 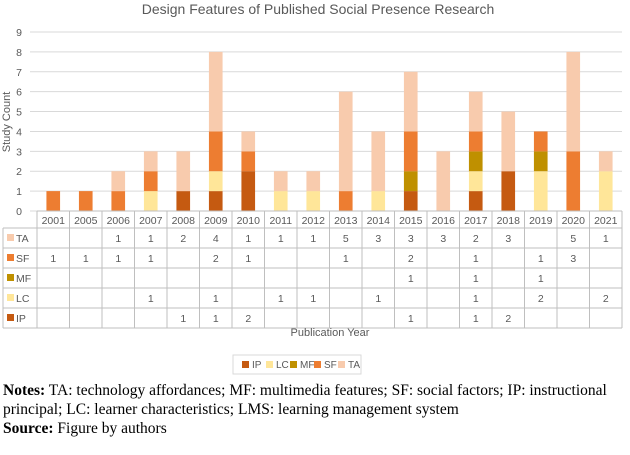 I want to click on legend-key-mf, so click(x=293, y=364).